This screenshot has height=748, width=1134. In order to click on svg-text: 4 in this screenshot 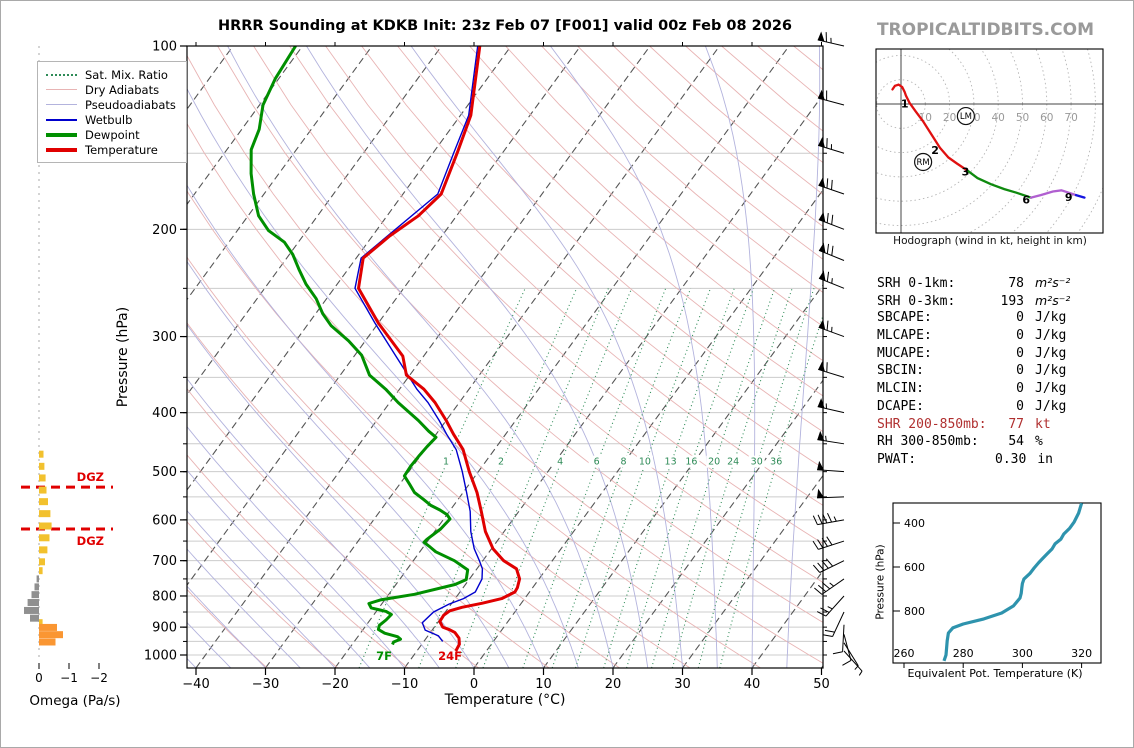, I will do `click(560, 462)`.